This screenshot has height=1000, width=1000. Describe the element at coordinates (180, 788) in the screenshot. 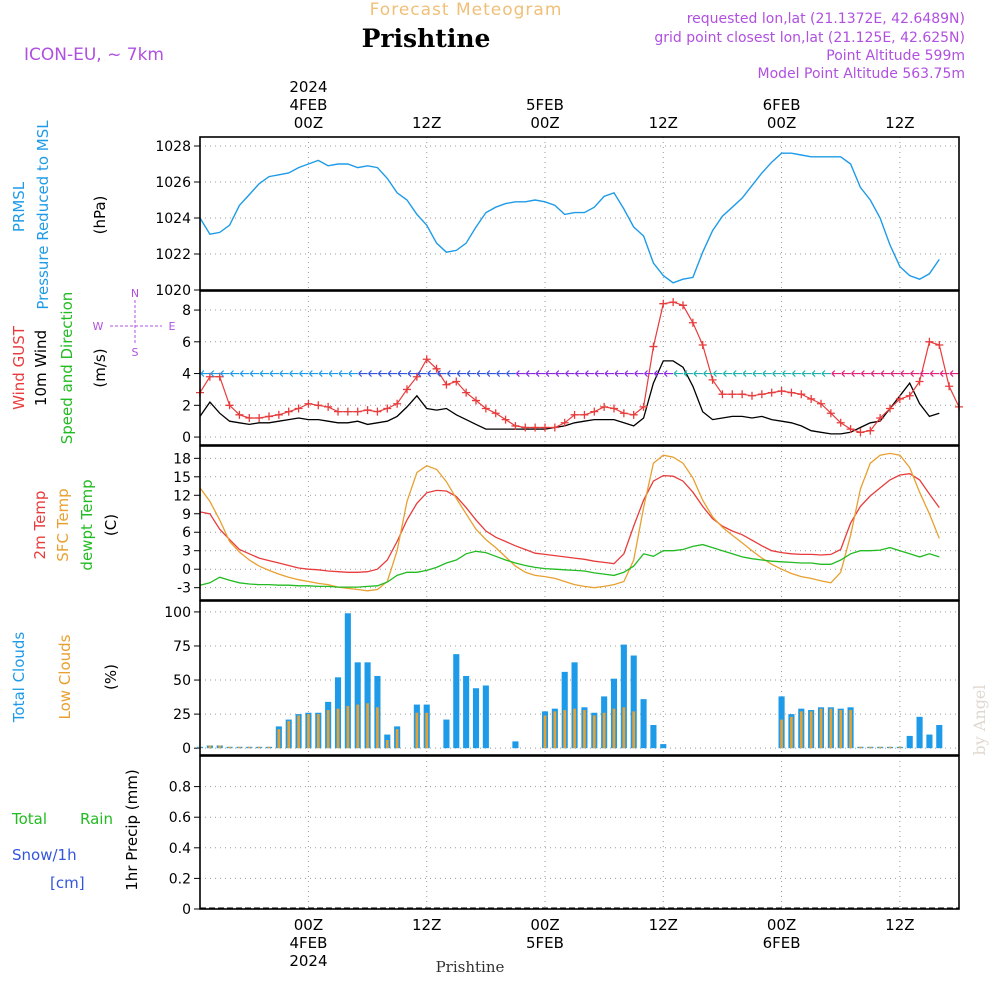

I see `ytick-label: 0.8` at that location.